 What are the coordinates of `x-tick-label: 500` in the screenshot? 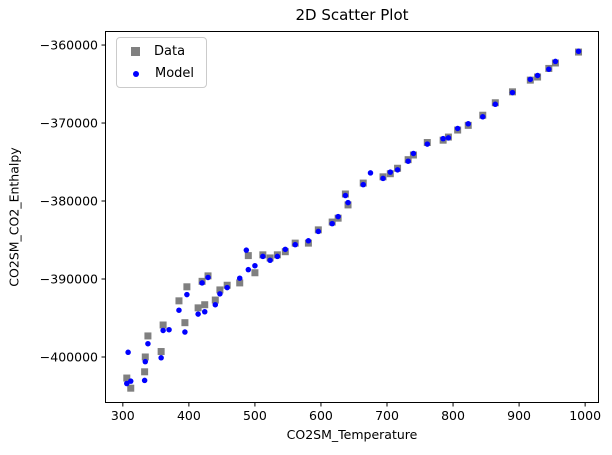 It's located at (255, 415).